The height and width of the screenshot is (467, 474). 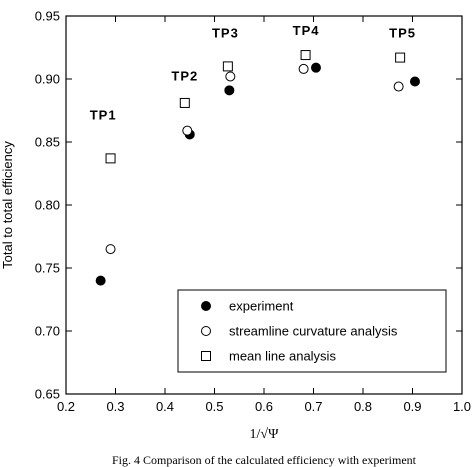 What do you see at coordinates (214, 406) in the screenshot?
I see `x-tick-label: 0.5` at bounding box center [214, 406].